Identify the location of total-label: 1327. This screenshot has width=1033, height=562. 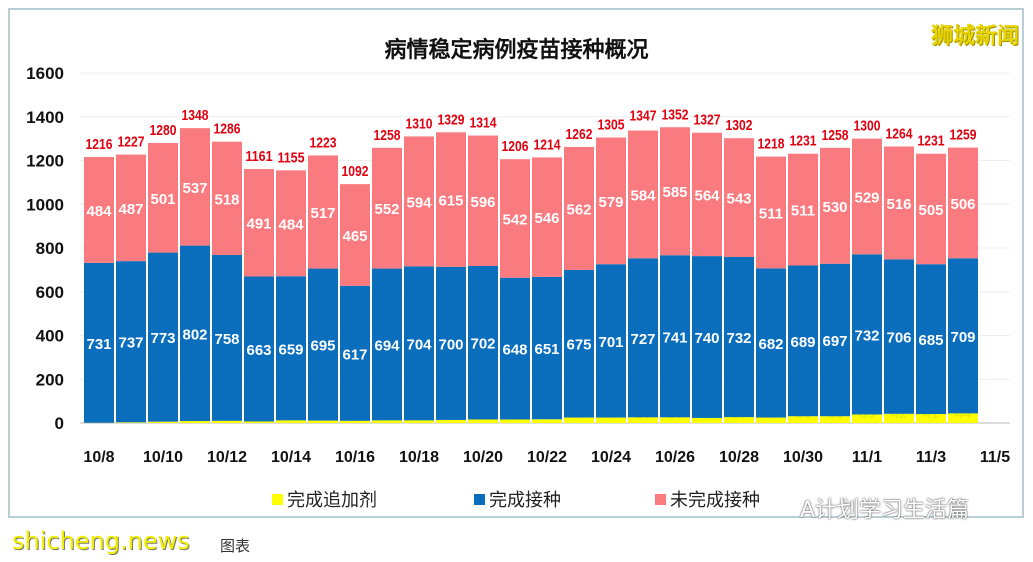
(707, 120).